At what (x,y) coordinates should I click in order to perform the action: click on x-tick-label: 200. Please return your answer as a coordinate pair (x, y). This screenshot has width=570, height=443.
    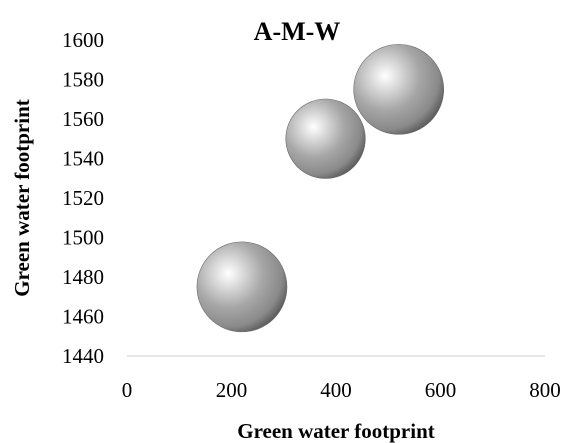
    Looking at the image, I should click on (232, 390).